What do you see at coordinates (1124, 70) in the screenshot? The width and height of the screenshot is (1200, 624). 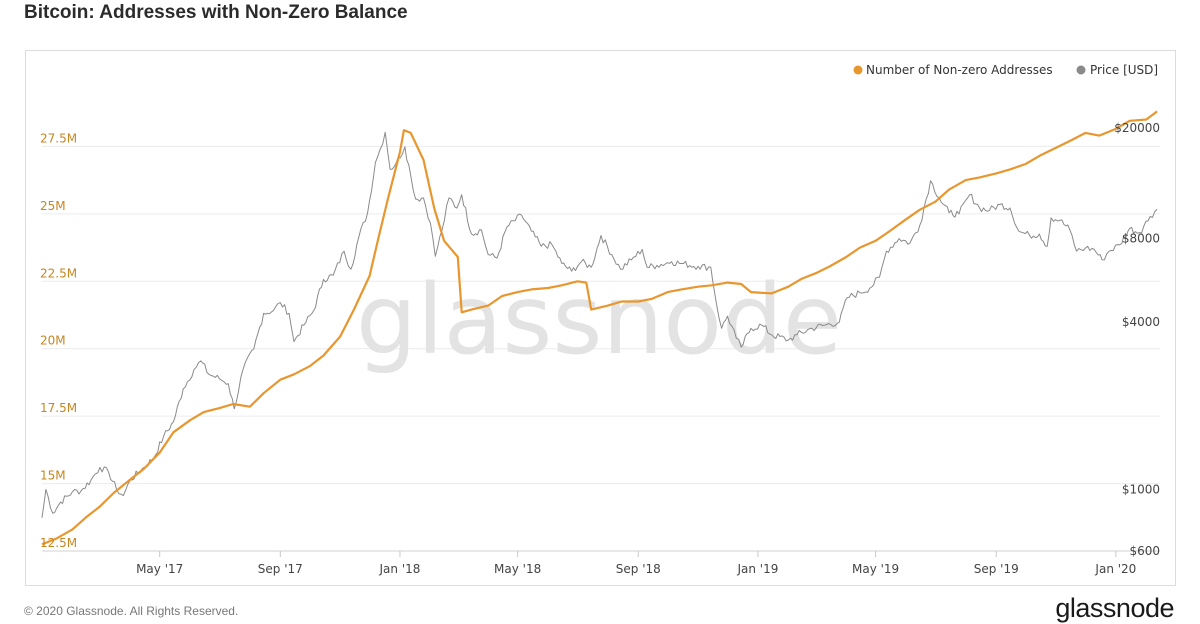 I see `legend-label-price: Price [USD]` at bounding box center [1124, 70].